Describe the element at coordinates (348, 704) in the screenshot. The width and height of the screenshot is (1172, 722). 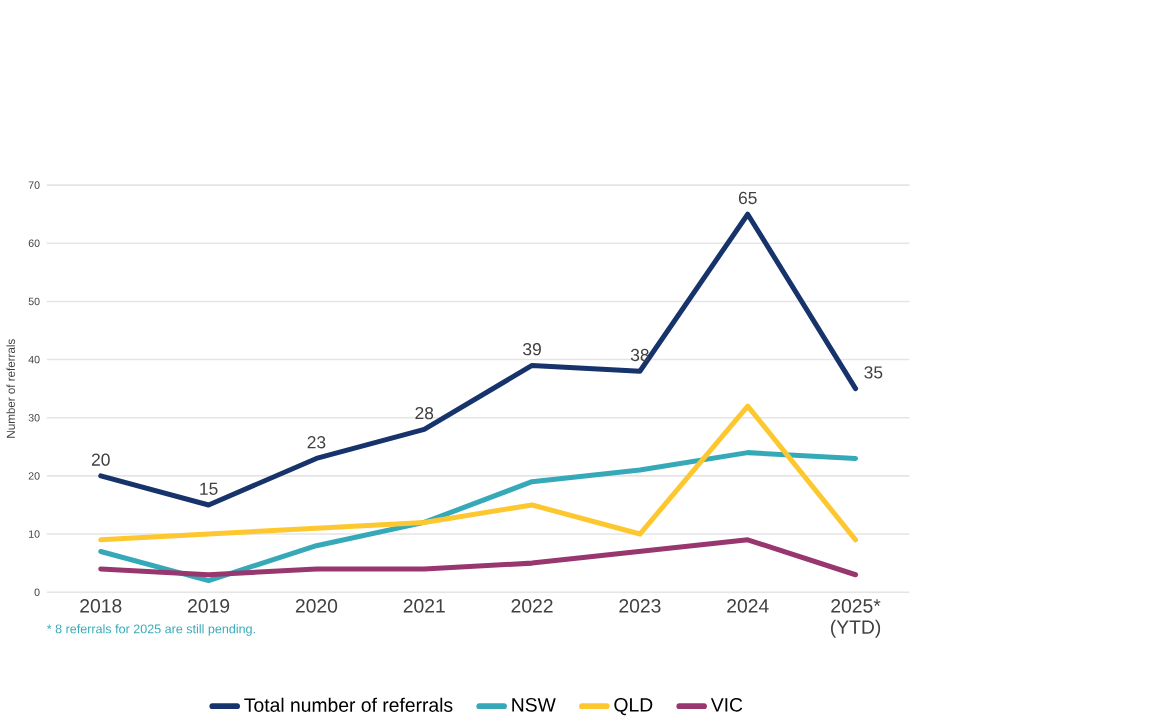
I see `legend-label: Total number of referrals` at that location.